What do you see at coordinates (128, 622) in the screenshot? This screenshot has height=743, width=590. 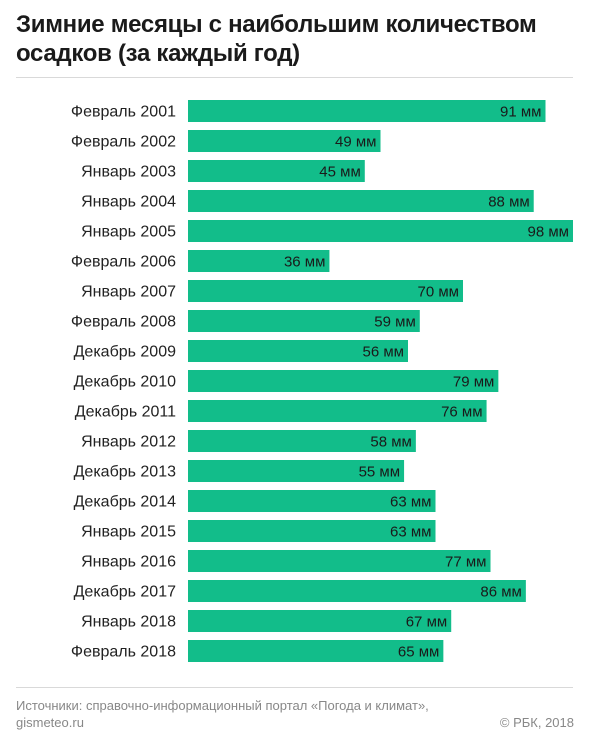 I see `category-label: Январь 2018` at bounding box center [128, 622].